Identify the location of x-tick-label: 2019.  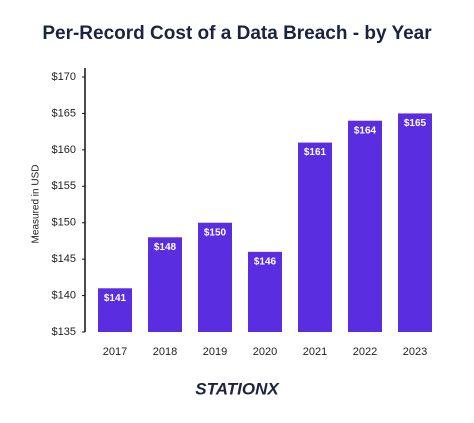
(215, 352).